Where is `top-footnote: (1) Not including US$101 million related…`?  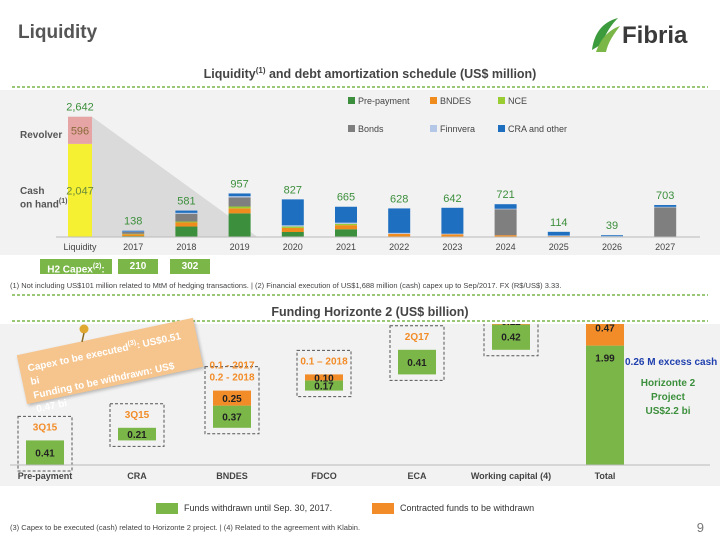 top-footnote: (1) Not including US$101 million related… is located at coordinates (286, 285).